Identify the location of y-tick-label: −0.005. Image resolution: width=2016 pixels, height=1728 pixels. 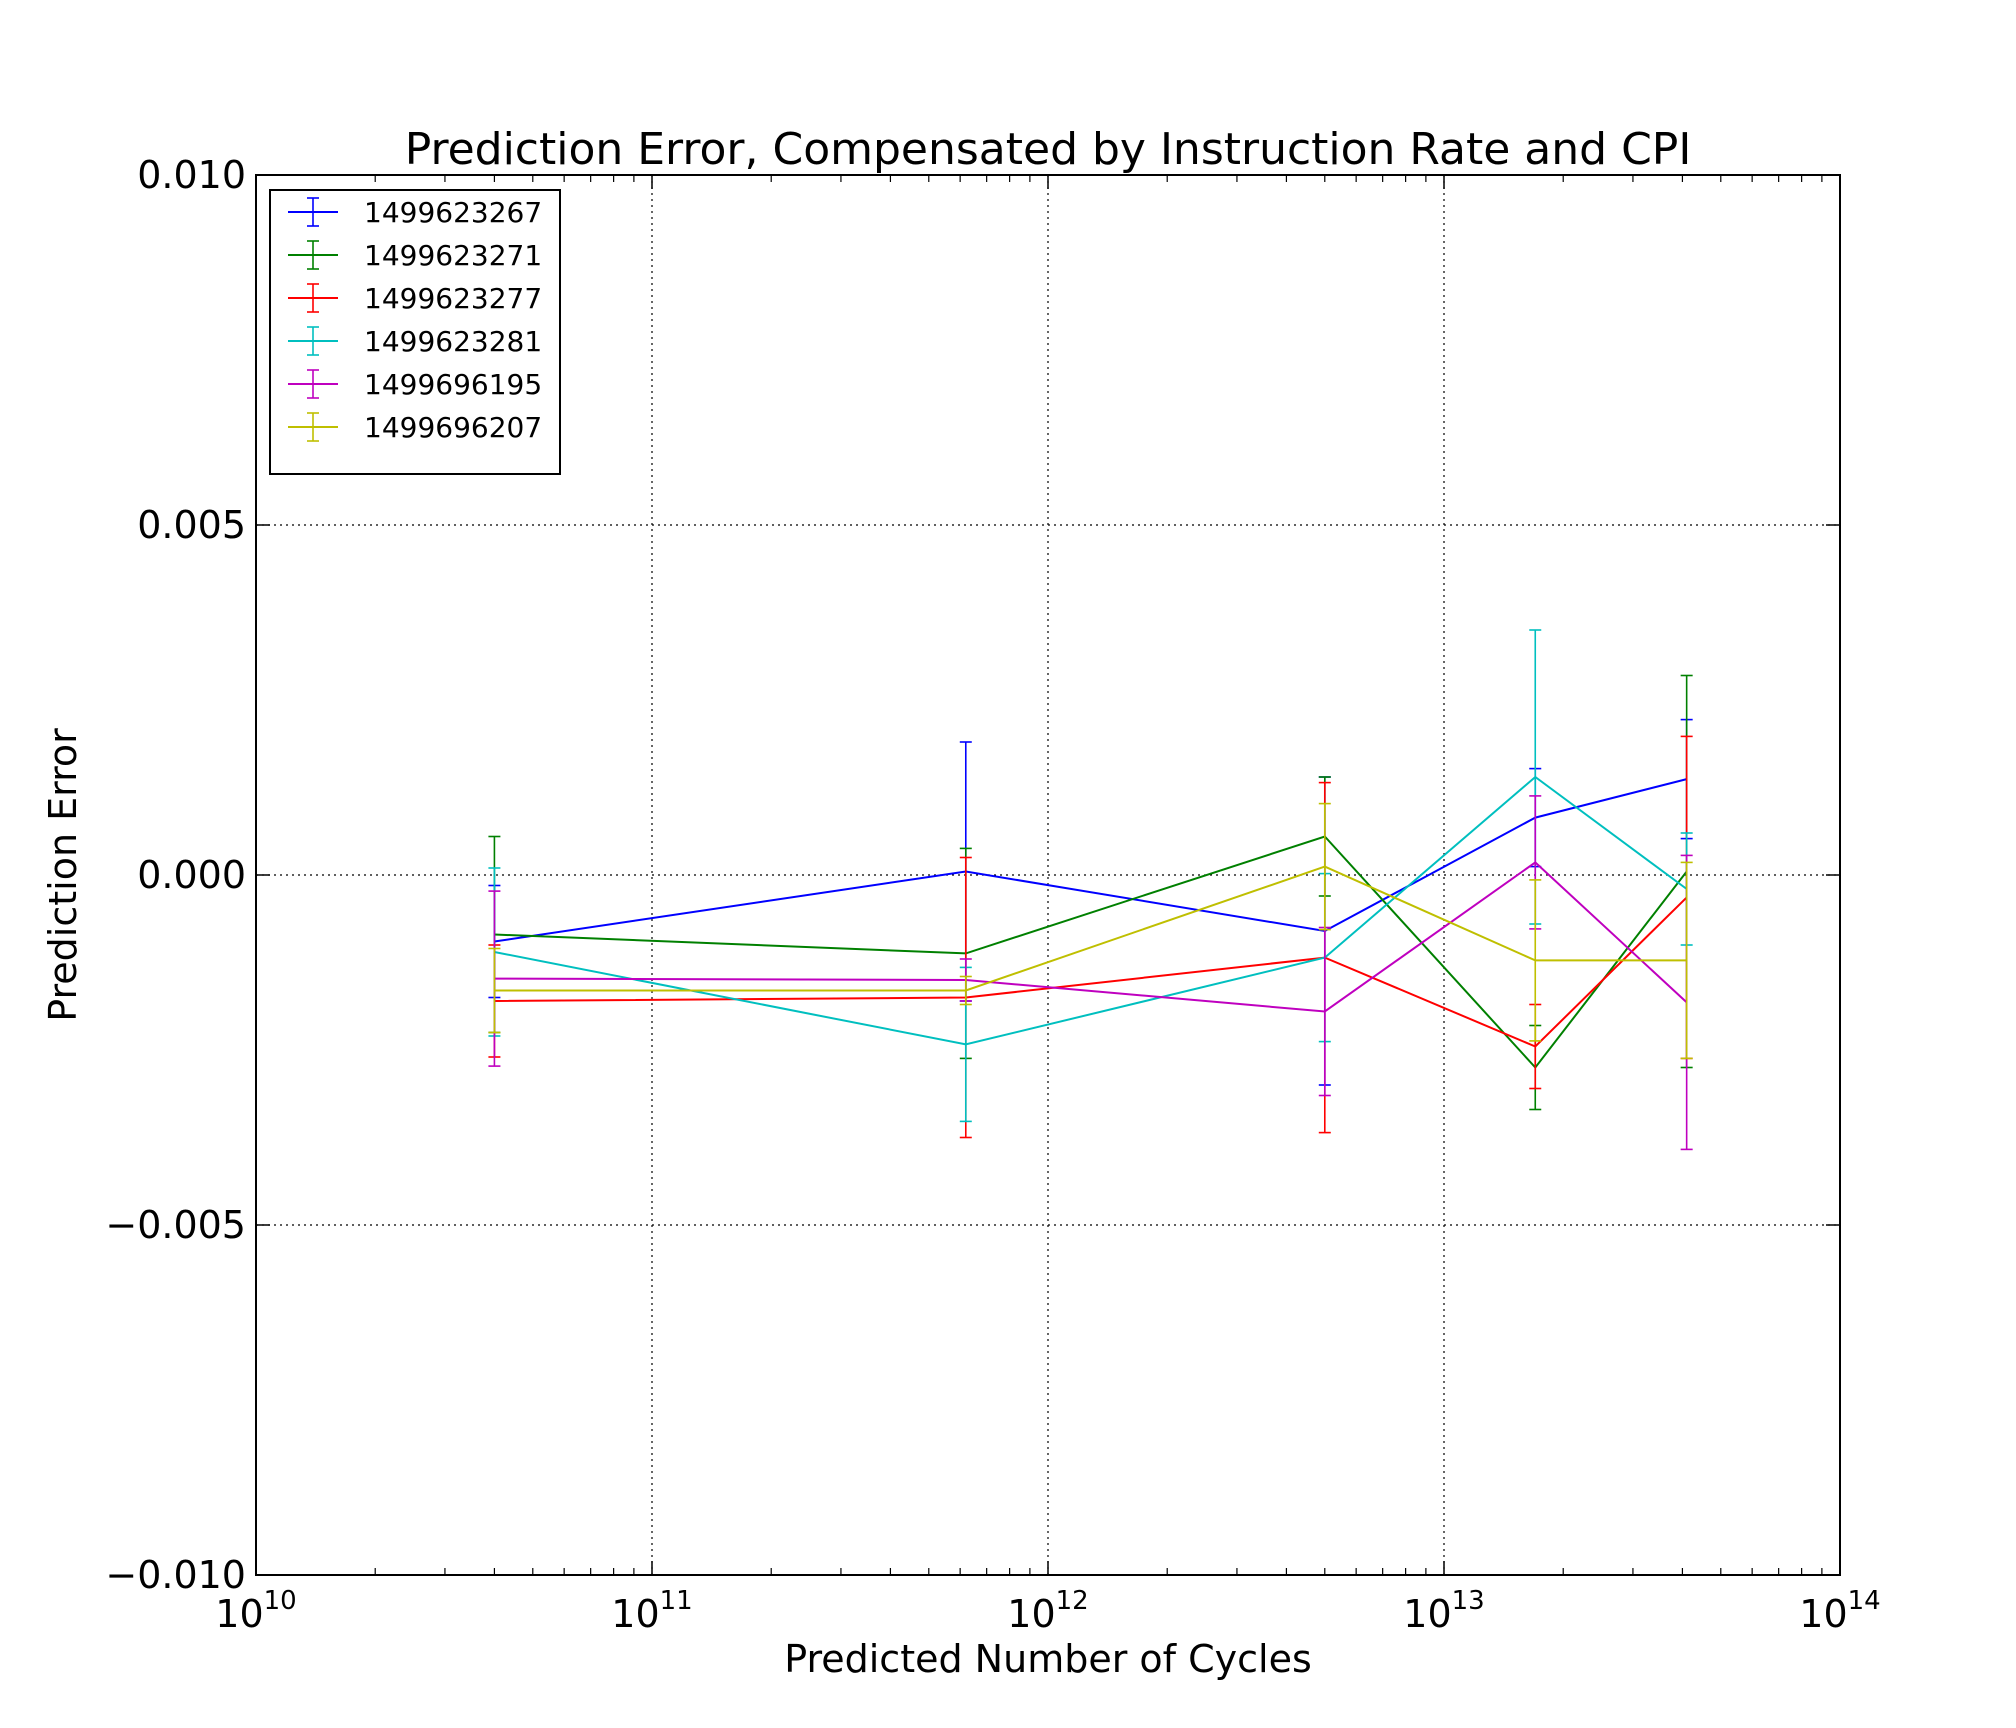
(175, 1225).